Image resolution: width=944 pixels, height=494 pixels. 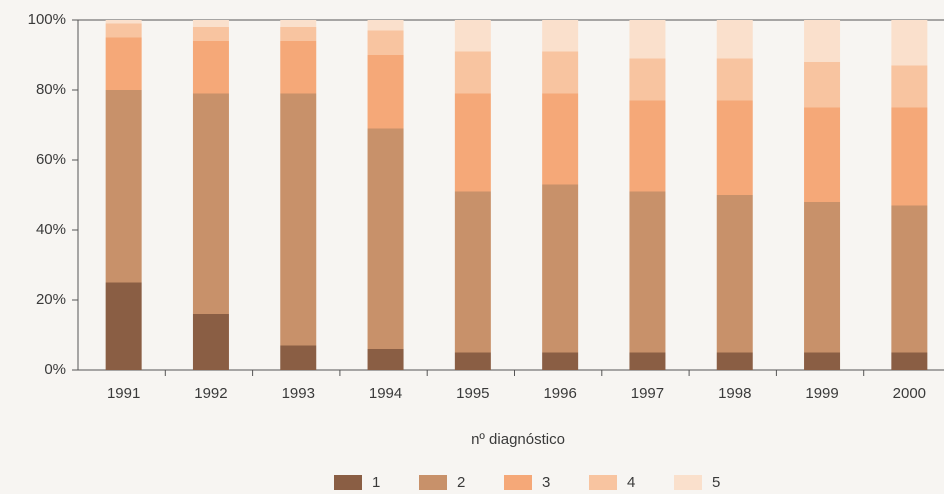 What do you see at coordinates (631, 482) in the screenshot?
I see `legend-label: 4` at bounding box center [631, 482].